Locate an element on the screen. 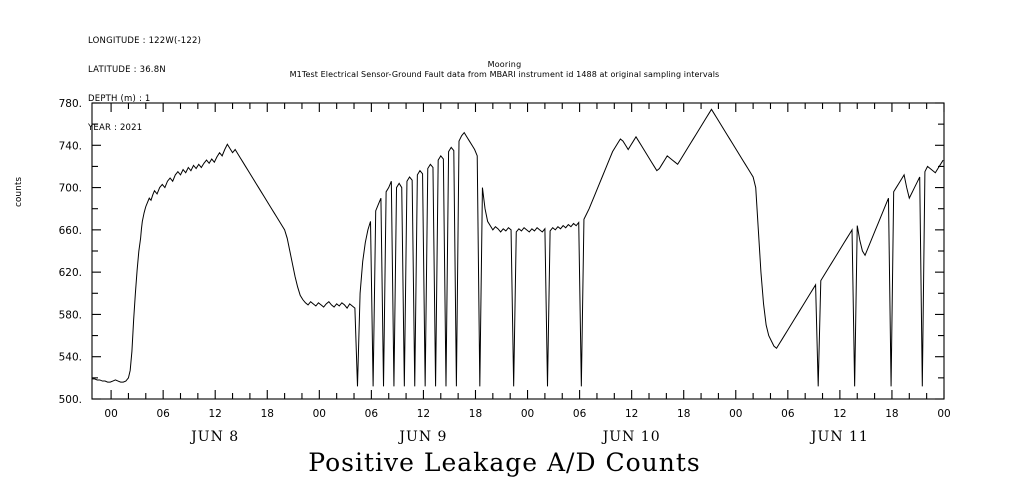 This screenshot has height=504, width=1009. metadata-depth: DEPTH (m) : 1 is located at coordinates (119, 98).